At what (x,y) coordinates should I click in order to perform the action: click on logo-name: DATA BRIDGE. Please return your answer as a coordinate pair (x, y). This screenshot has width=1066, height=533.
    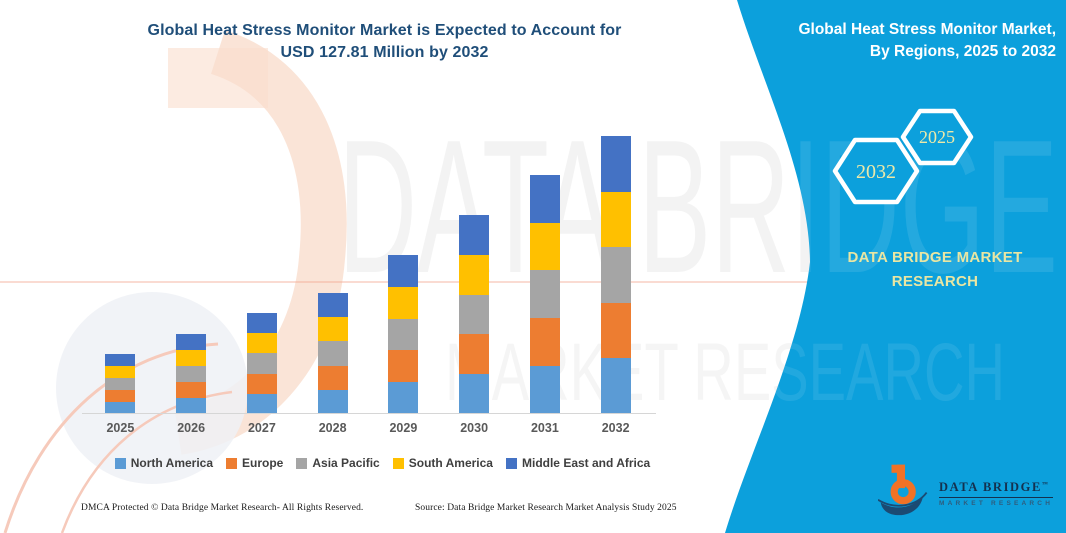
    Looking at the image, I should click on (990, 486).